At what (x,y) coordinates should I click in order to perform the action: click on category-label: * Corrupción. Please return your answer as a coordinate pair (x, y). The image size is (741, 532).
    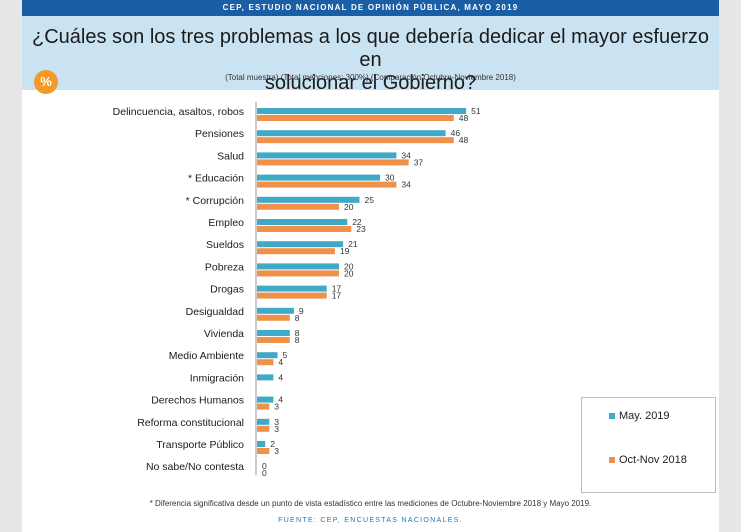
    Looking at the image, I should click on (215, 201).